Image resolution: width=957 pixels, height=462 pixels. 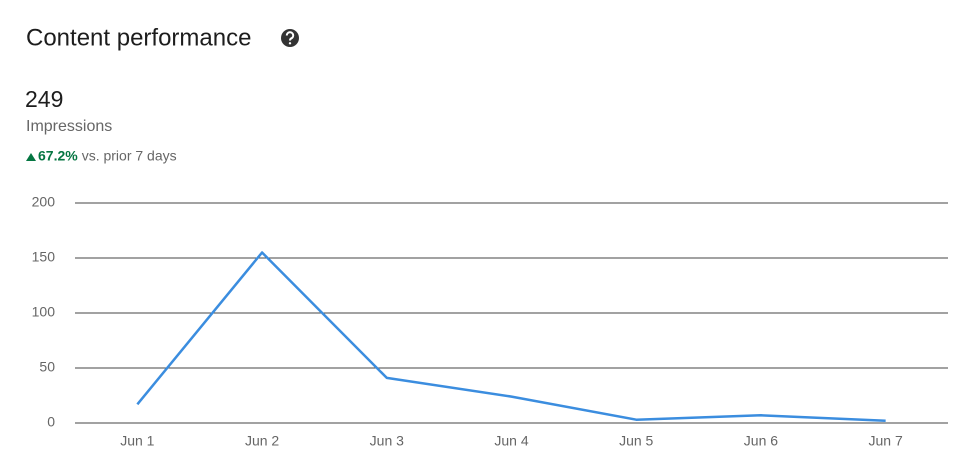 What do you see at coordinates (69, 126) in the screenshot?
I see `metric-label: Impressions` at bounding box center [69, 126].